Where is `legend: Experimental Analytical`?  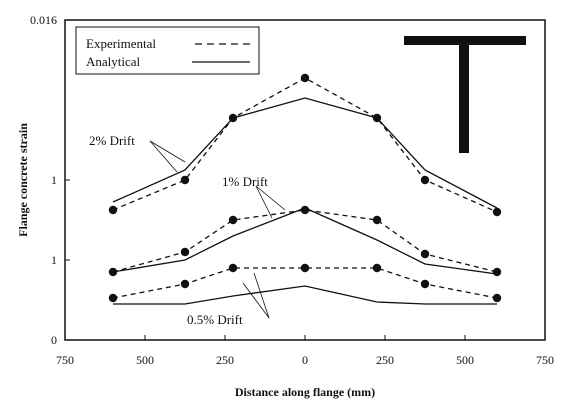 legend: Experimental Analytical is located at coordinates (167, 50).